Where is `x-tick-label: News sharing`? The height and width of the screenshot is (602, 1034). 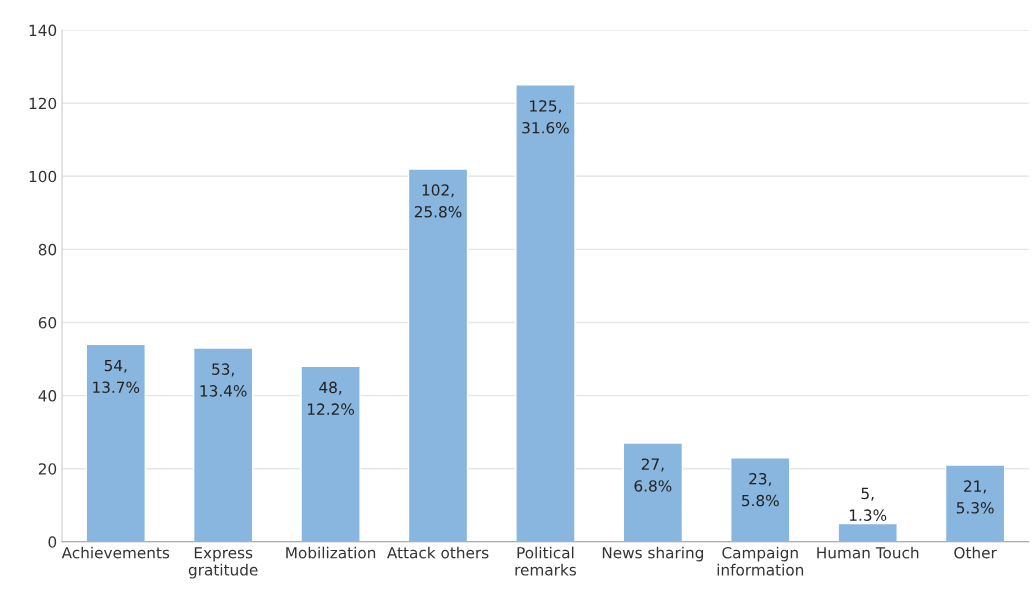 x-tick-label: News sharing is located at coordinates (652, 554).